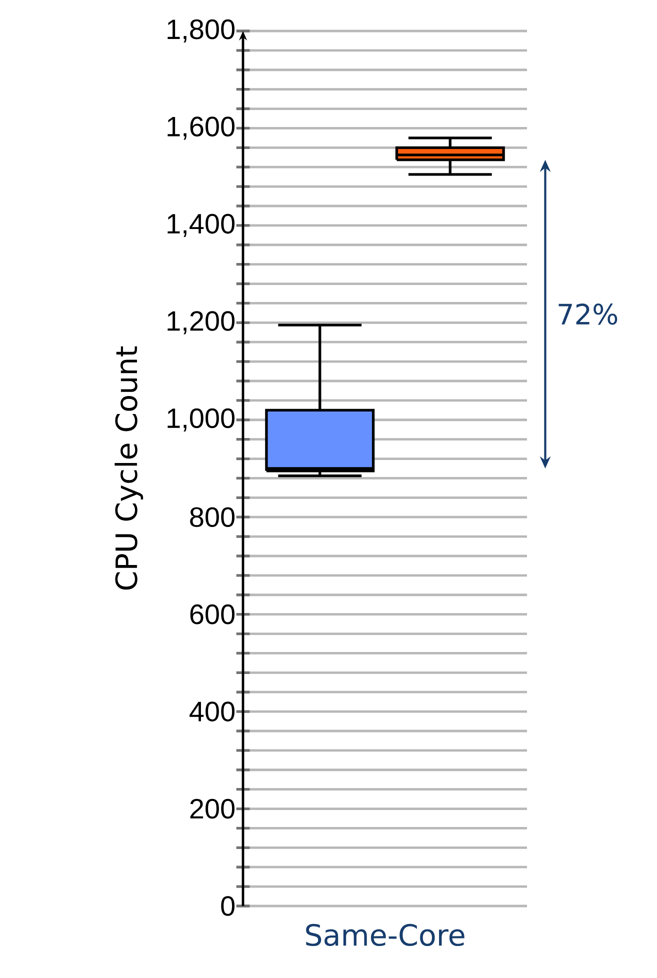  Describe the element at coordinates (129, 468) in the screenshot. I see `y-axis-title: CPU Cycle Count` at that location.